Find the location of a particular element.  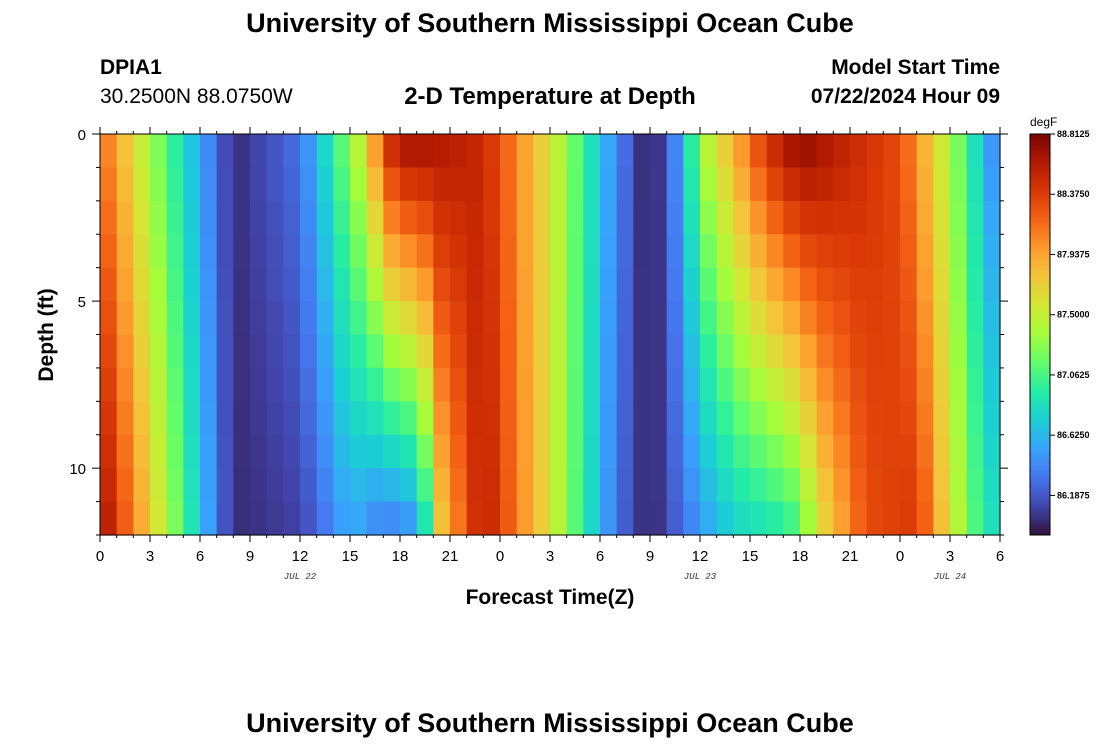

date-label: JUL 22 is located at coordinates (300, 577).